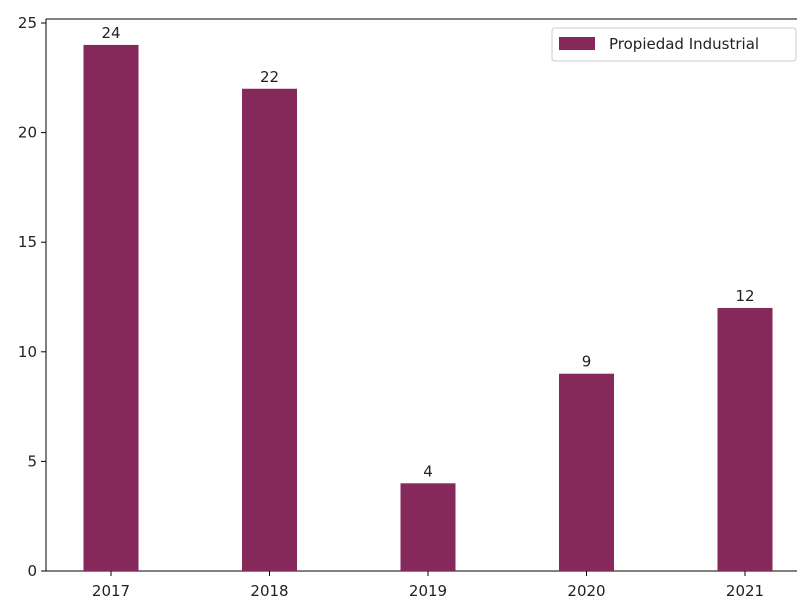 Image resolution: width=797 pixels, height=599 pixels. I want to click on legend-swatch, so click(577, 43).